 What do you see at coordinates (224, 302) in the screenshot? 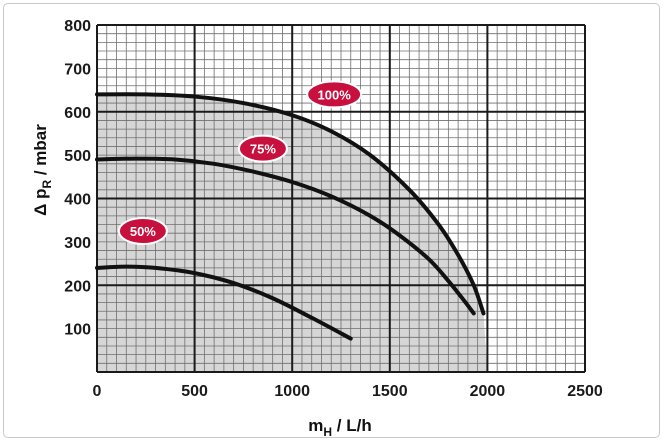
I see `series-line-50pct` at bounding box center [224, 302].